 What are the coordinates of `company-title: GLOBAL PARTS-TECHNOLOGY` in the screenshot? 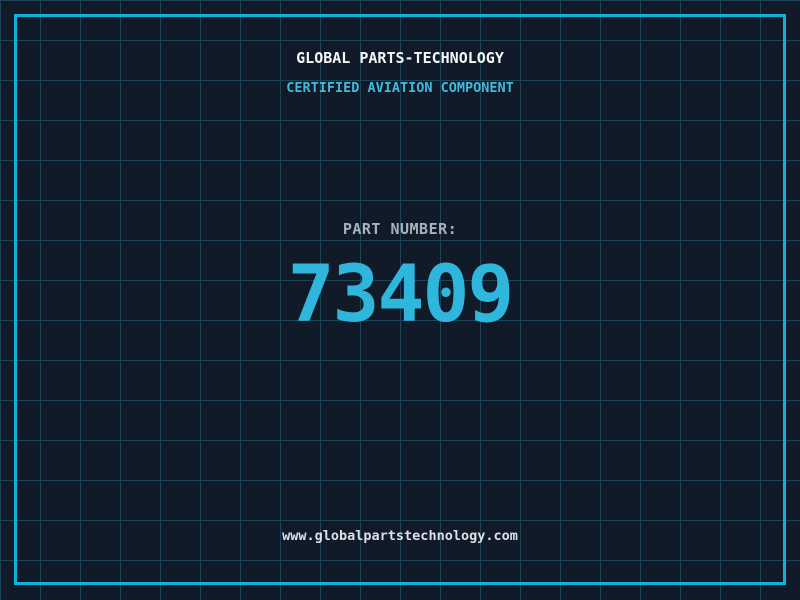 It's located at (400, 58).